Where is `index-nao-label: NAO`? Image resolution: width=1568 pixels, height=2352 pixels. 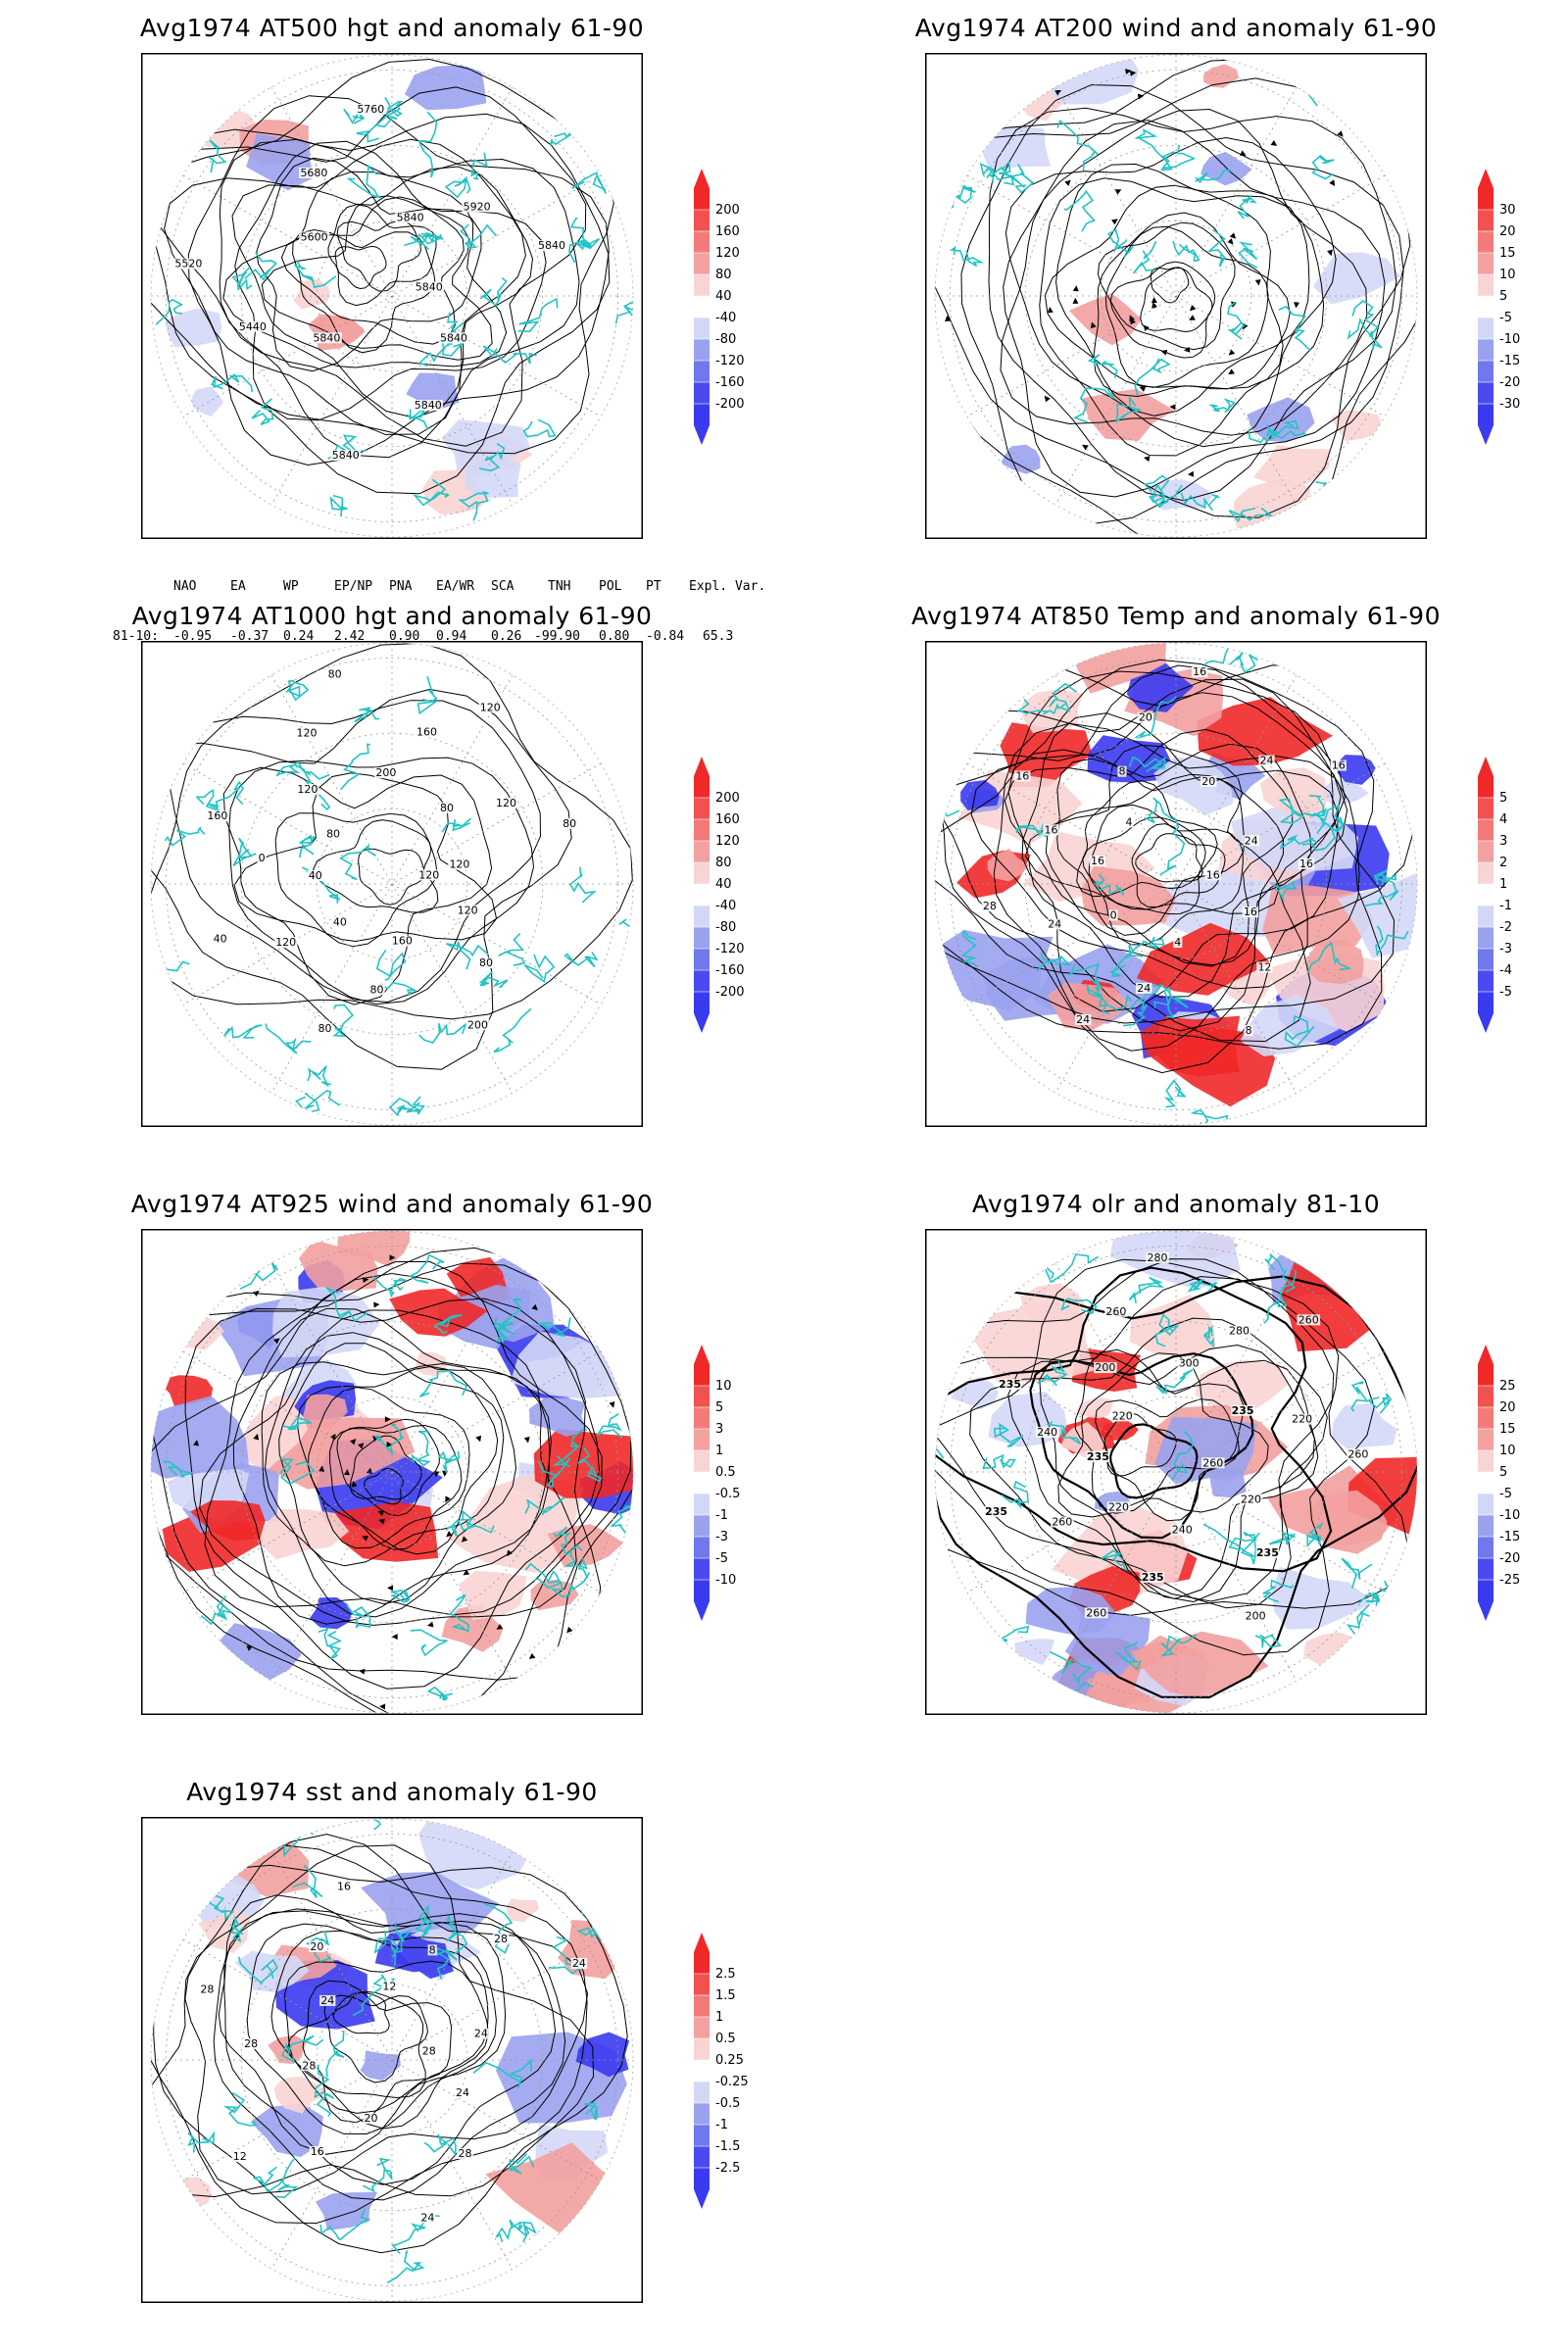 index-nao-label: NAO is located at coordinates (185, 586).